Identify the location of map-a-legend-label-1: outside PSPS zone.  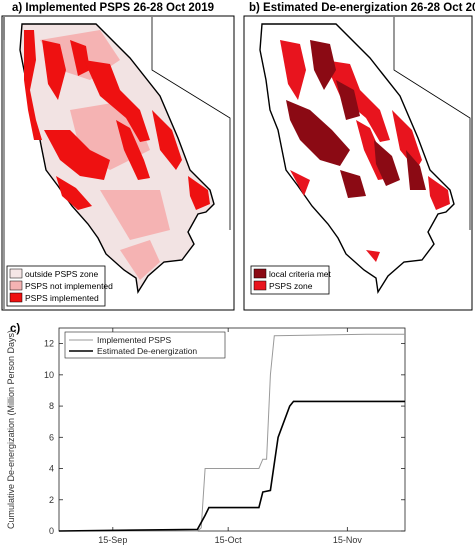
(62, 274).